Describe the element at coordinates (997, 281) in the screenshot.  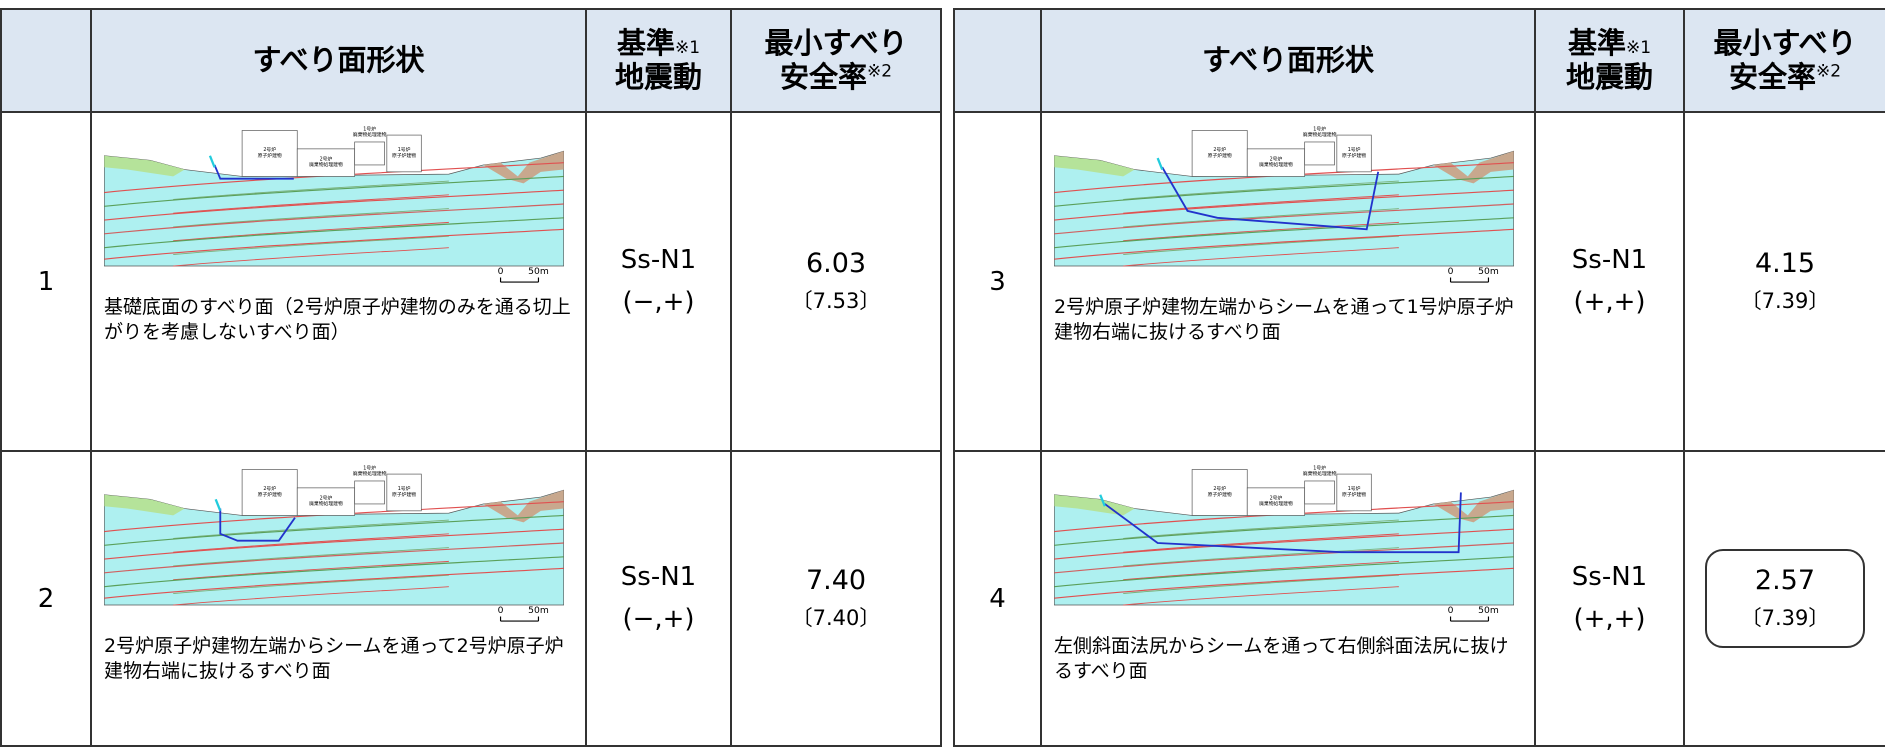
I see `row-number: 3` at that location.